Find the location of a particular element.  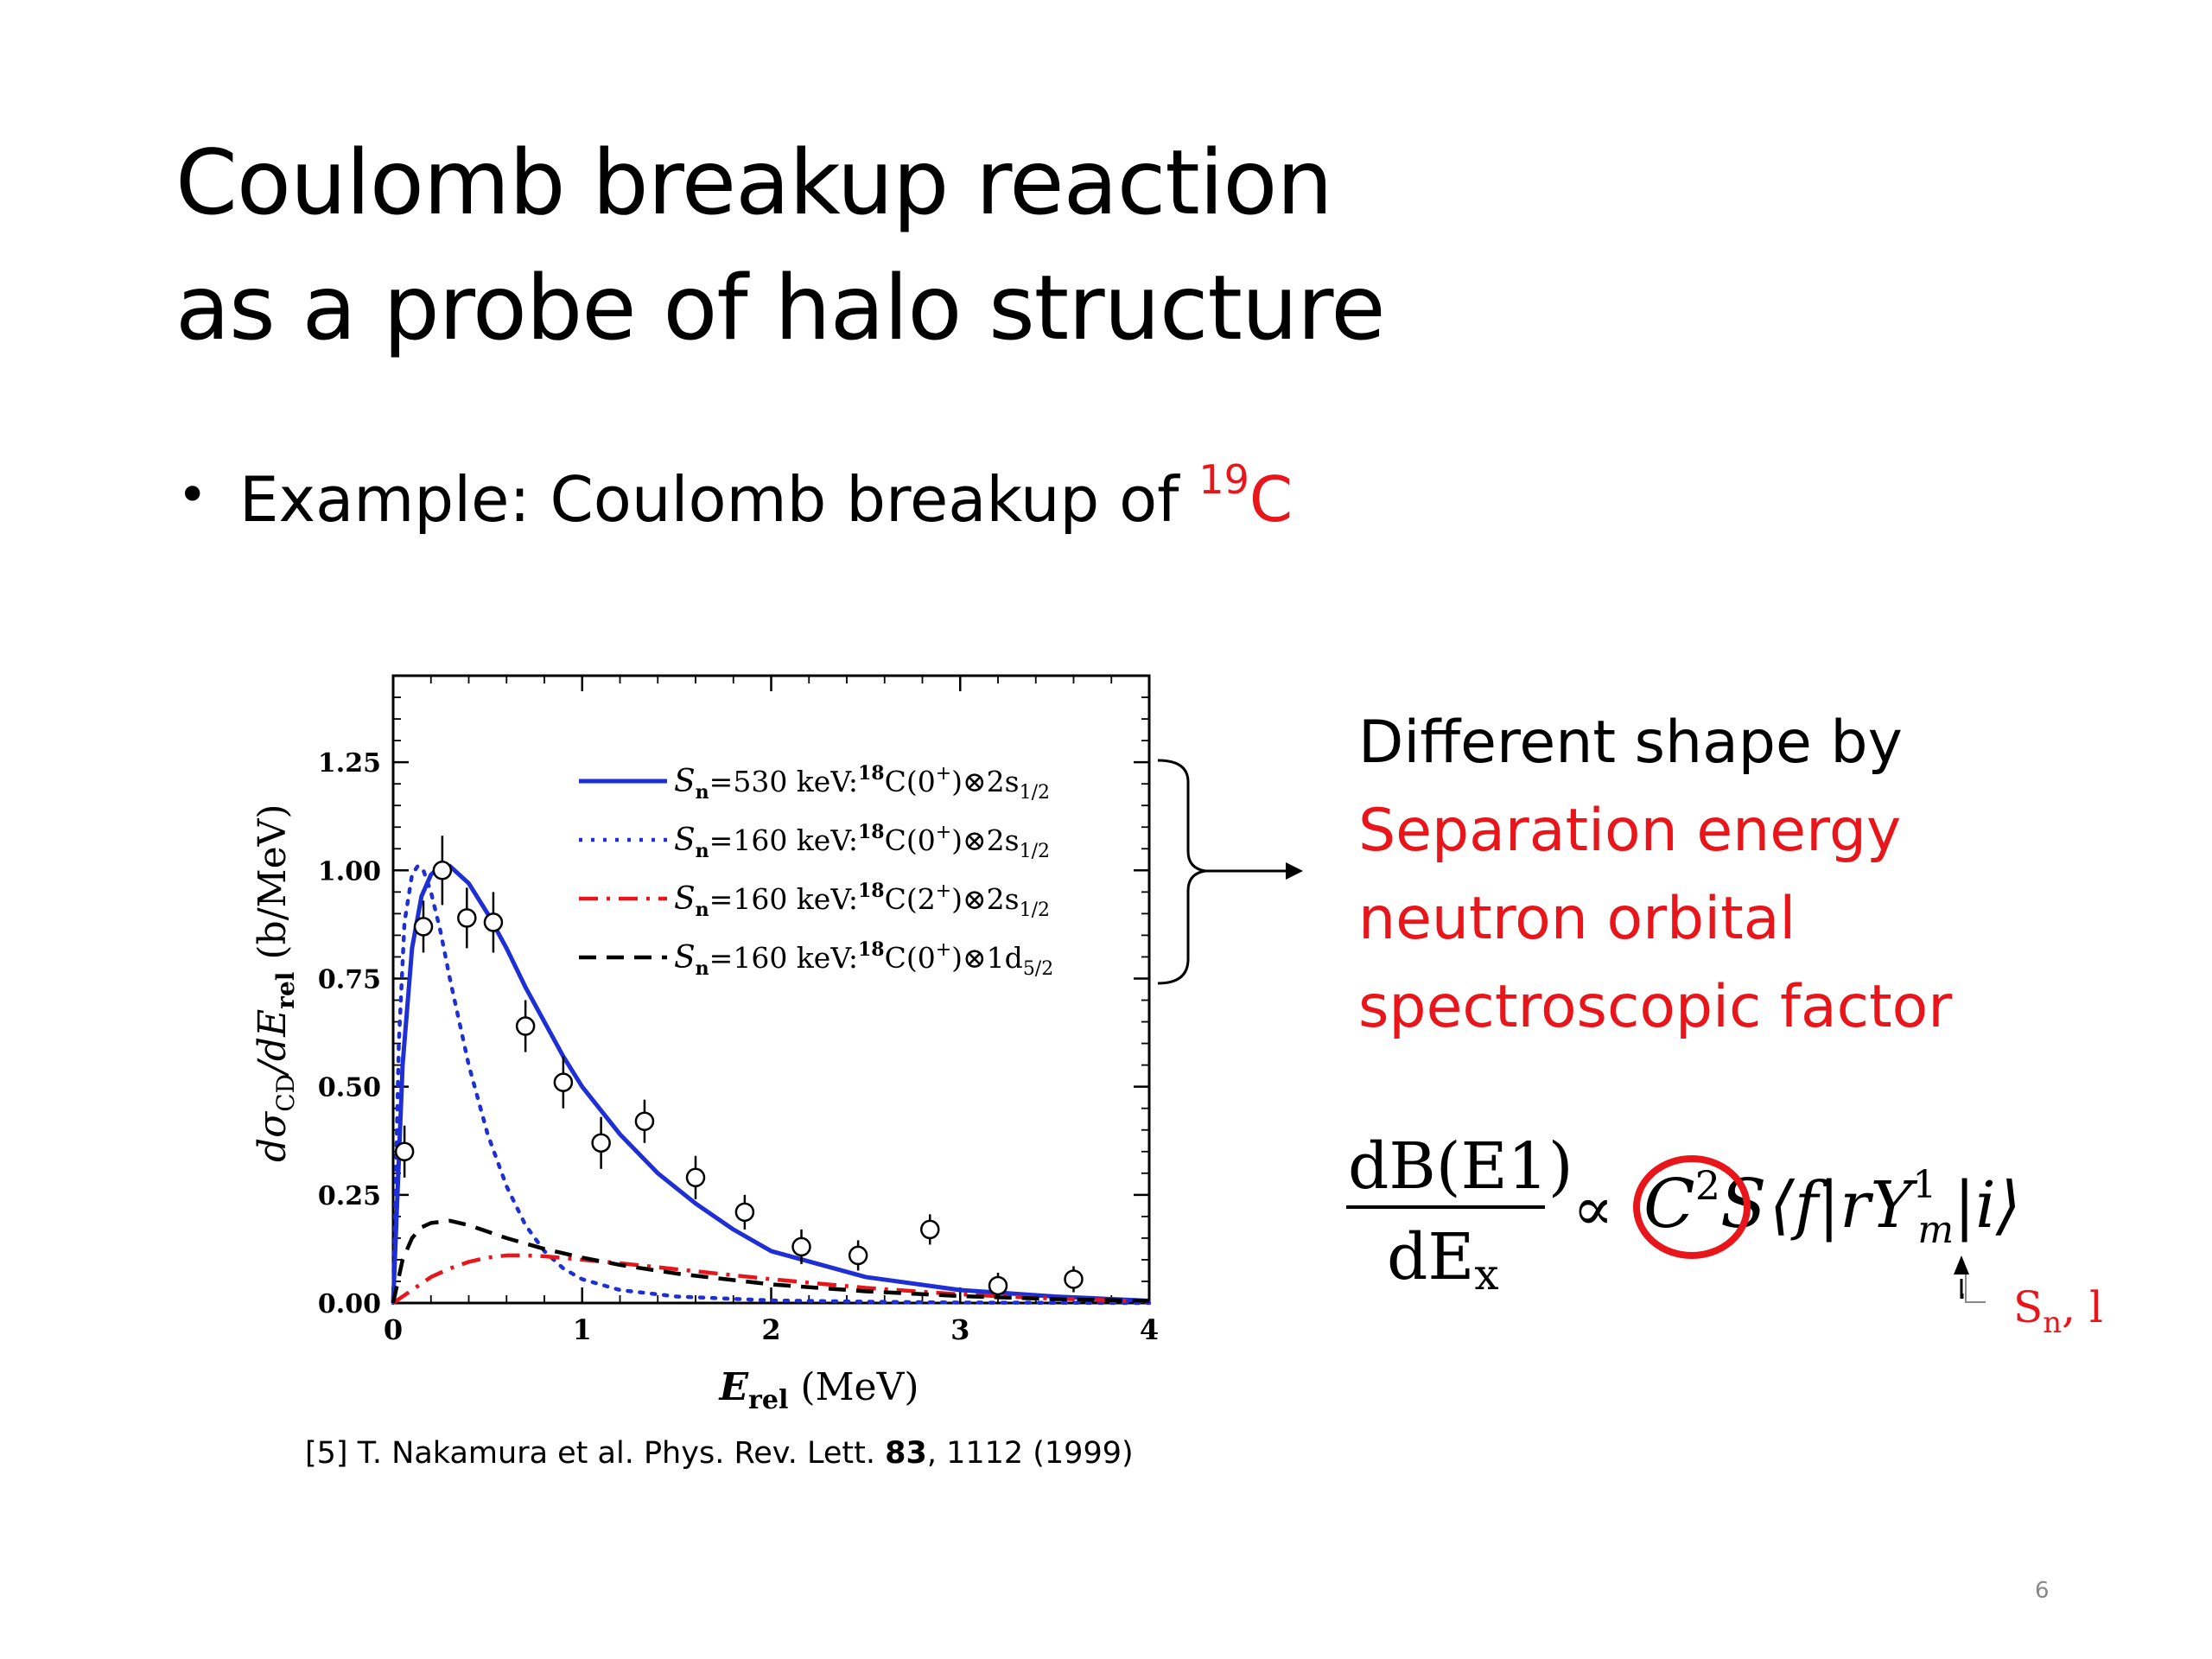

note-line-2: Separation energy is located at coordinates (1630, 831).